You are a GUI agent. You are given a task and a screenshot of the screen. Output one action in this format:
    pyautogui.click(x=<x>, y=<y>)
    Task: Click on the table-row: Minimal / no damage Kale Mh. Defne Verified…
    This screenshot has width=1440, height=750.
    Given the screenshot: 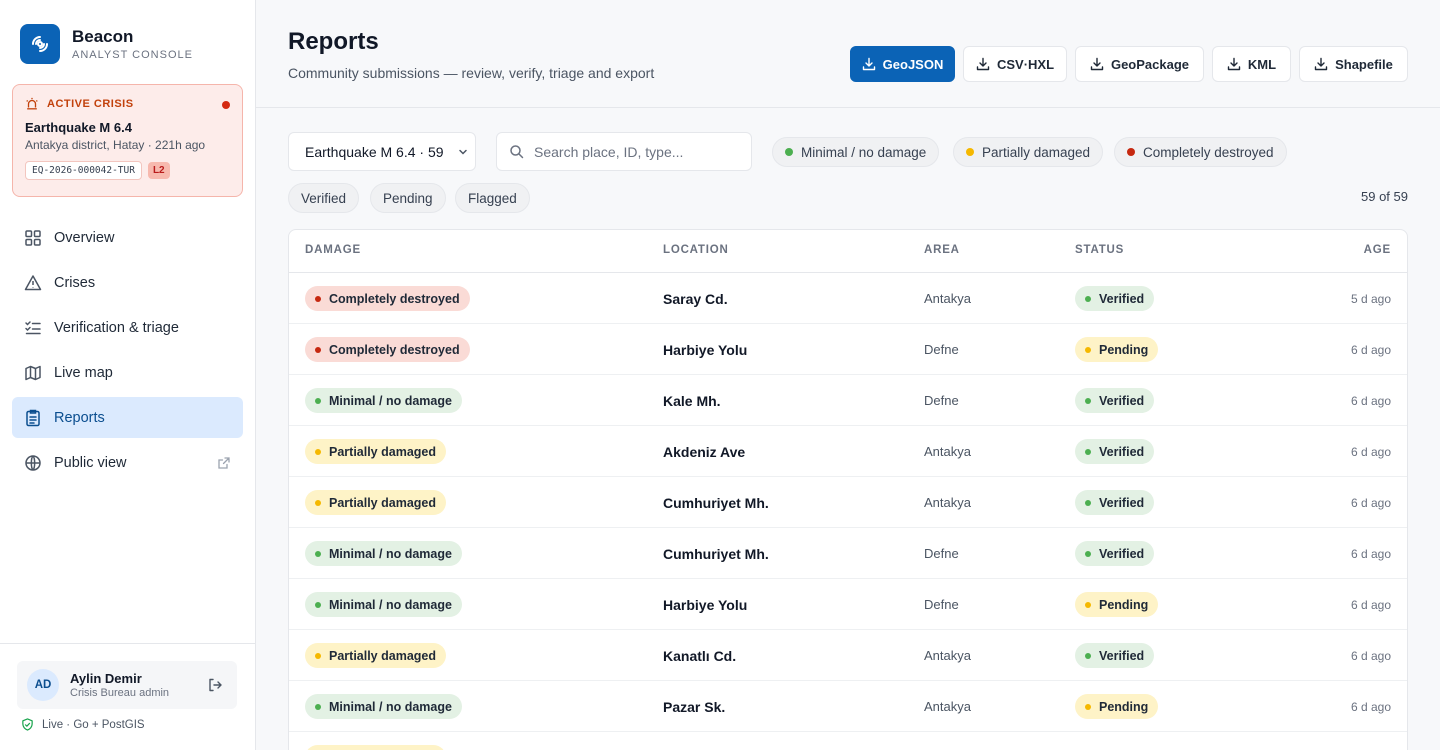 What is the action you would take?
    pyautogui.click(x=848, y=400)
    